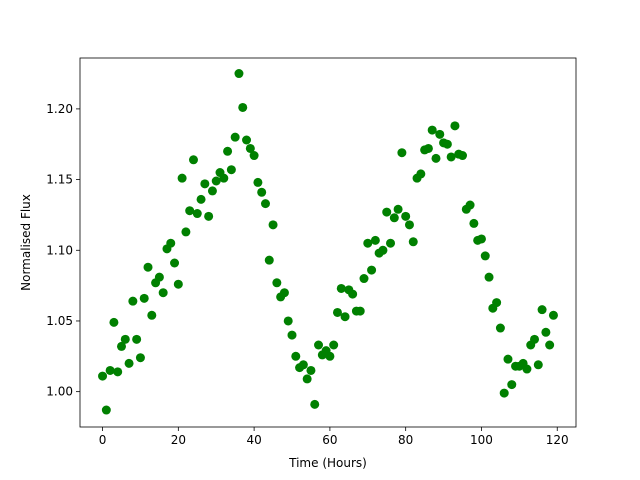  Describe the element at coordinates (178, 440) in the screenshot. I see `x-tick-label: 20` at that location.